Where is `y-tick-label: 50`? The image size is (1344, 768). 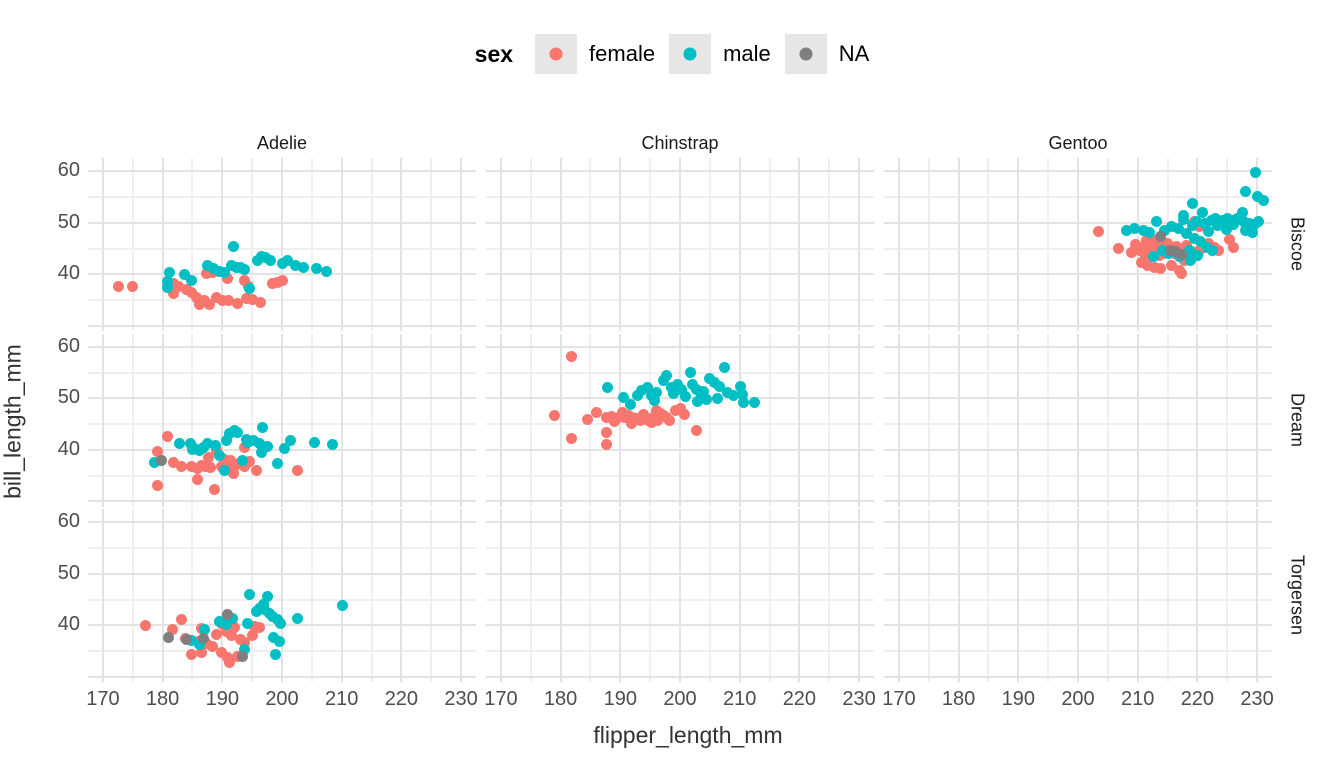 y-tick-label: 50 is located at coordinates (68, 221).